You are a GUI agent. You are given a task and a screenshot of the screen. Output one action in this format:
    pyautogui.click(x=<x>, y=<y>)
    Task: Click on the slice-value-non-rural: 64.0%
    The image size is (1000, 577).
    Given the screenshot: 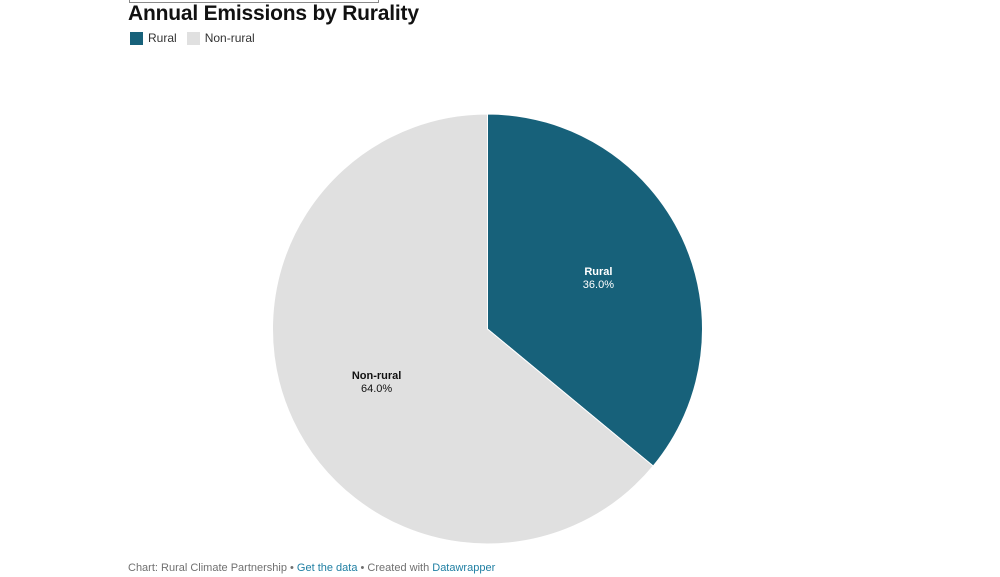 What is the action you would take?
    pyautogui.click(x=376, y=389)
    